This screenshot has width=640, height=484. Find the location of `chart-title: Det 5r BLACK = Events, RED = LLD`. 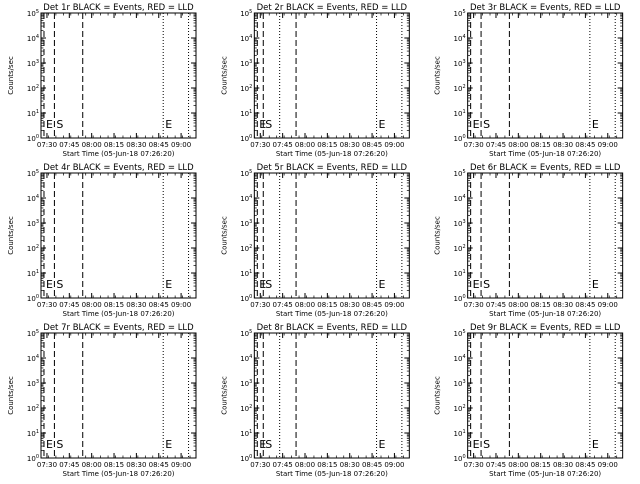

chart-title: Det 5r BLACK = Events, RED = LLD is located at coordinates (332, 168).